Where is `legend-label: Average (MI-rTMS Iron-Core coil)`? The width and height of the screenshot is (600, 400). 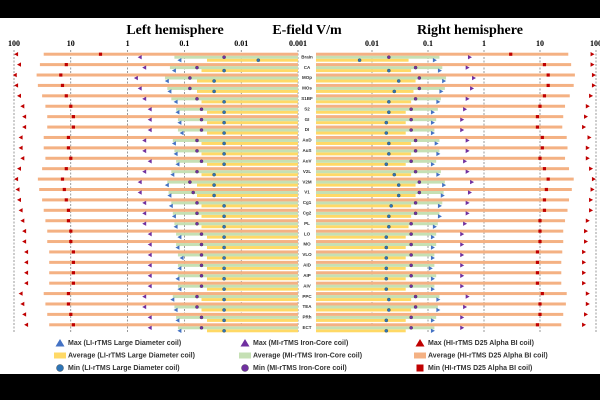
legend-label: Average (MI-rTMS Iron-Core coil) is located at coordinates (307, 355).